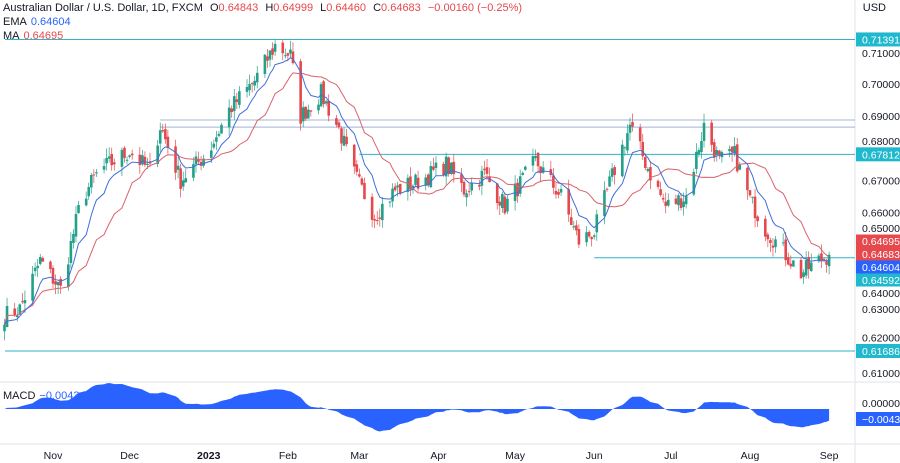 The width and height of the screenshot is (900, 463). Describe the element at coordinates (401, 8) in the screenshot. I see `ohlc-close-value: 0.64683` at that location.